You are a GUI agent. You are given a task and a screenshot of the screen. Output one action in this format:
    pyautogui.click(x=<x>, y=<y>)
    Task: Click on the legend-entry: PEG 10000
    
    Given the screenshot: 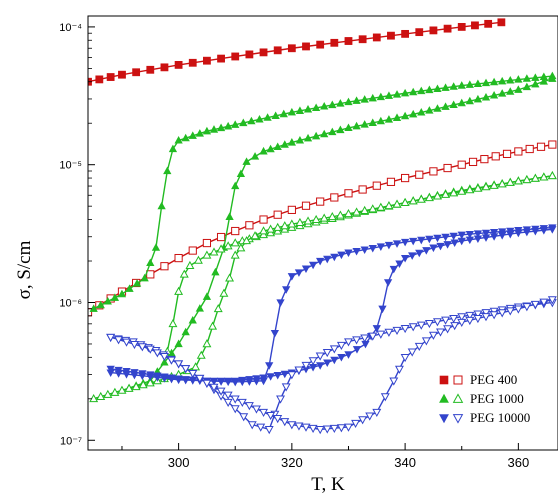 What is the action you would take?
    pyautogui.click(x=484, y=417)
    